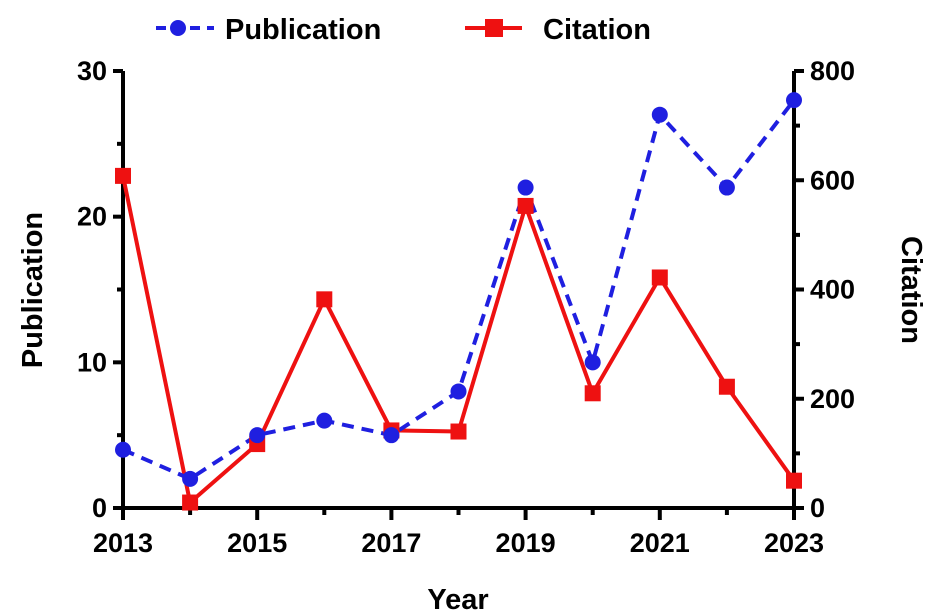  I want to click on legend-publication-label: Publication, so click(303, 30).